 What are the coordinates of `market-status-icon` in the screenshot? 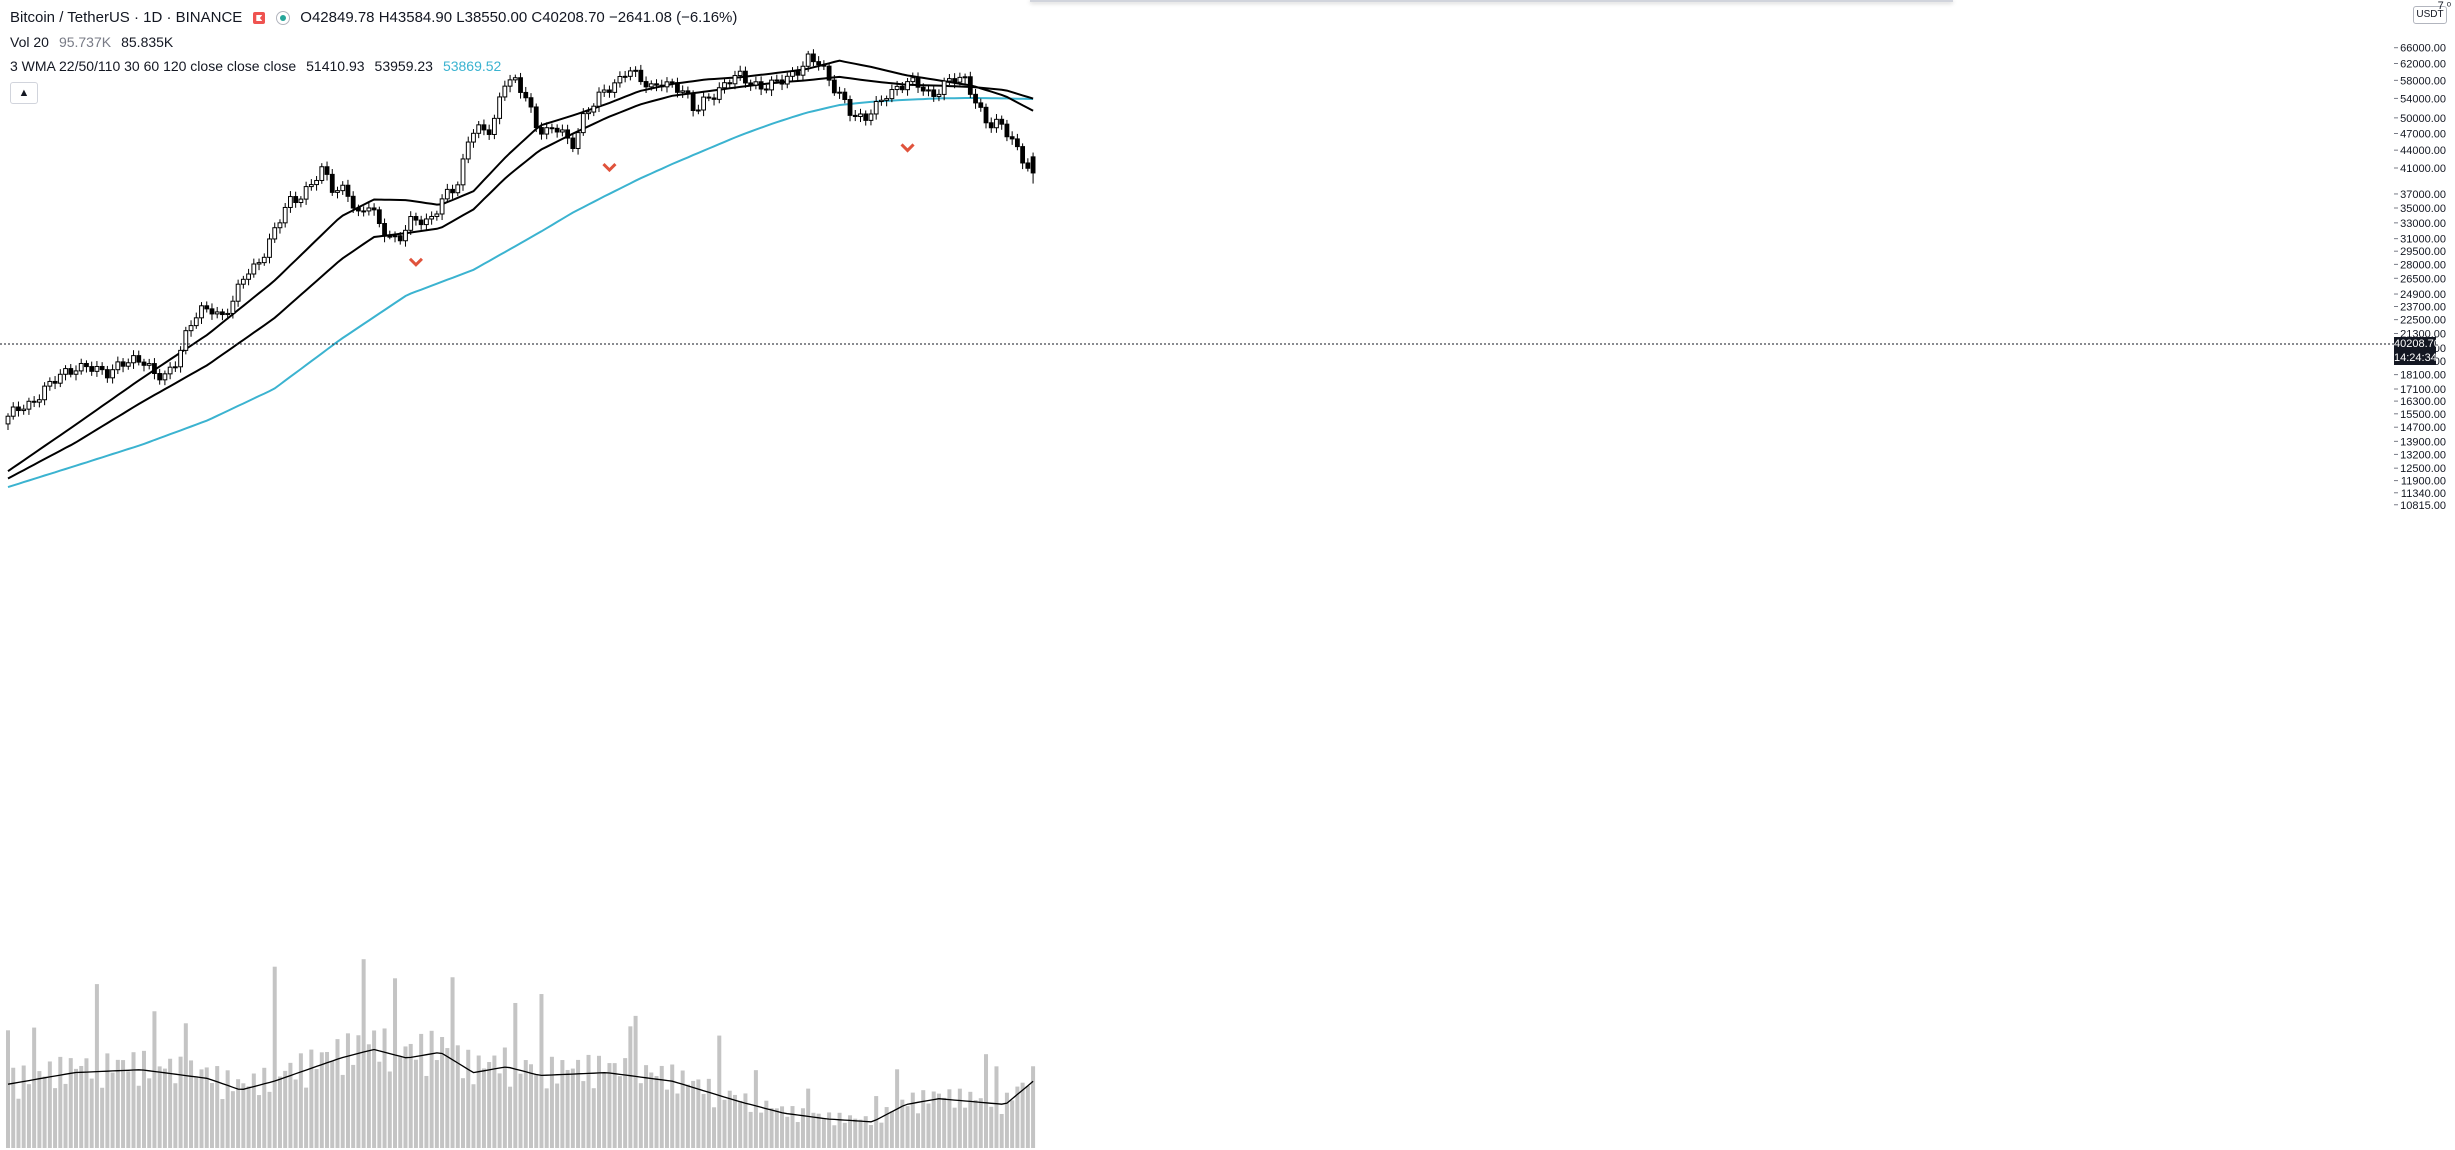 It's located at (283, 18).